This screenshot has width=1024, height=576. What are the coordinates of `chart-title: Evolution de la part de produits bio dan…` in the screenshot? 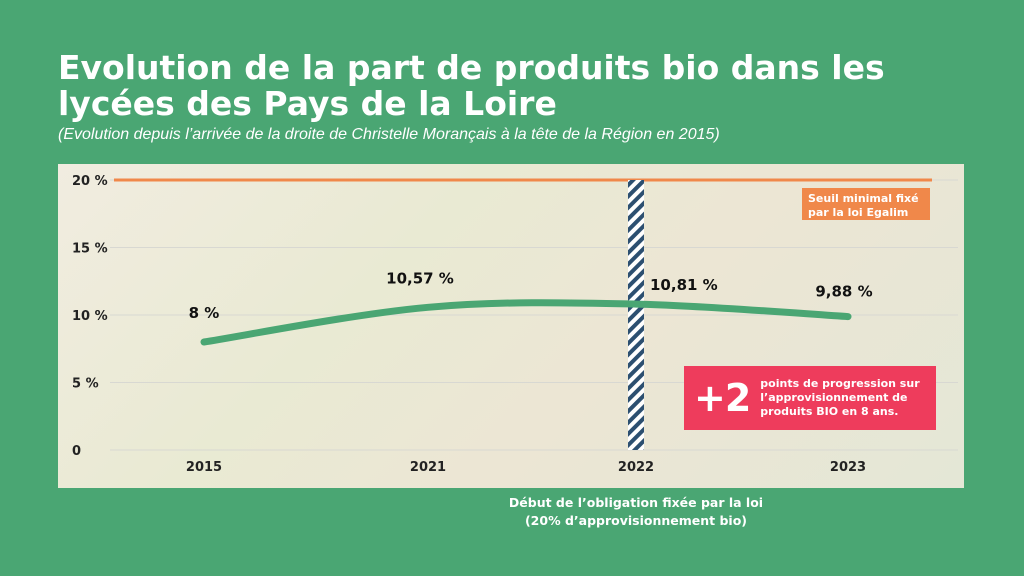 It's located at (471, 85).